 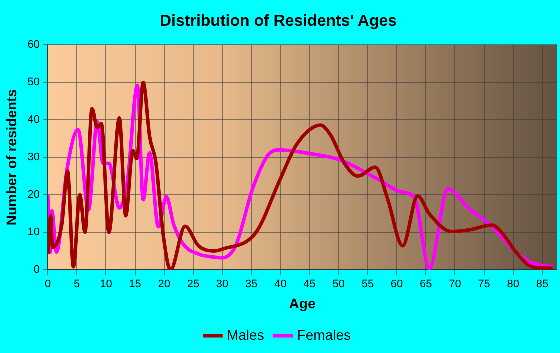 What do you see at coordinates (222, 284) in the screenshot?
I see `x-tick-label: 30` at bounding box center [222, 284].